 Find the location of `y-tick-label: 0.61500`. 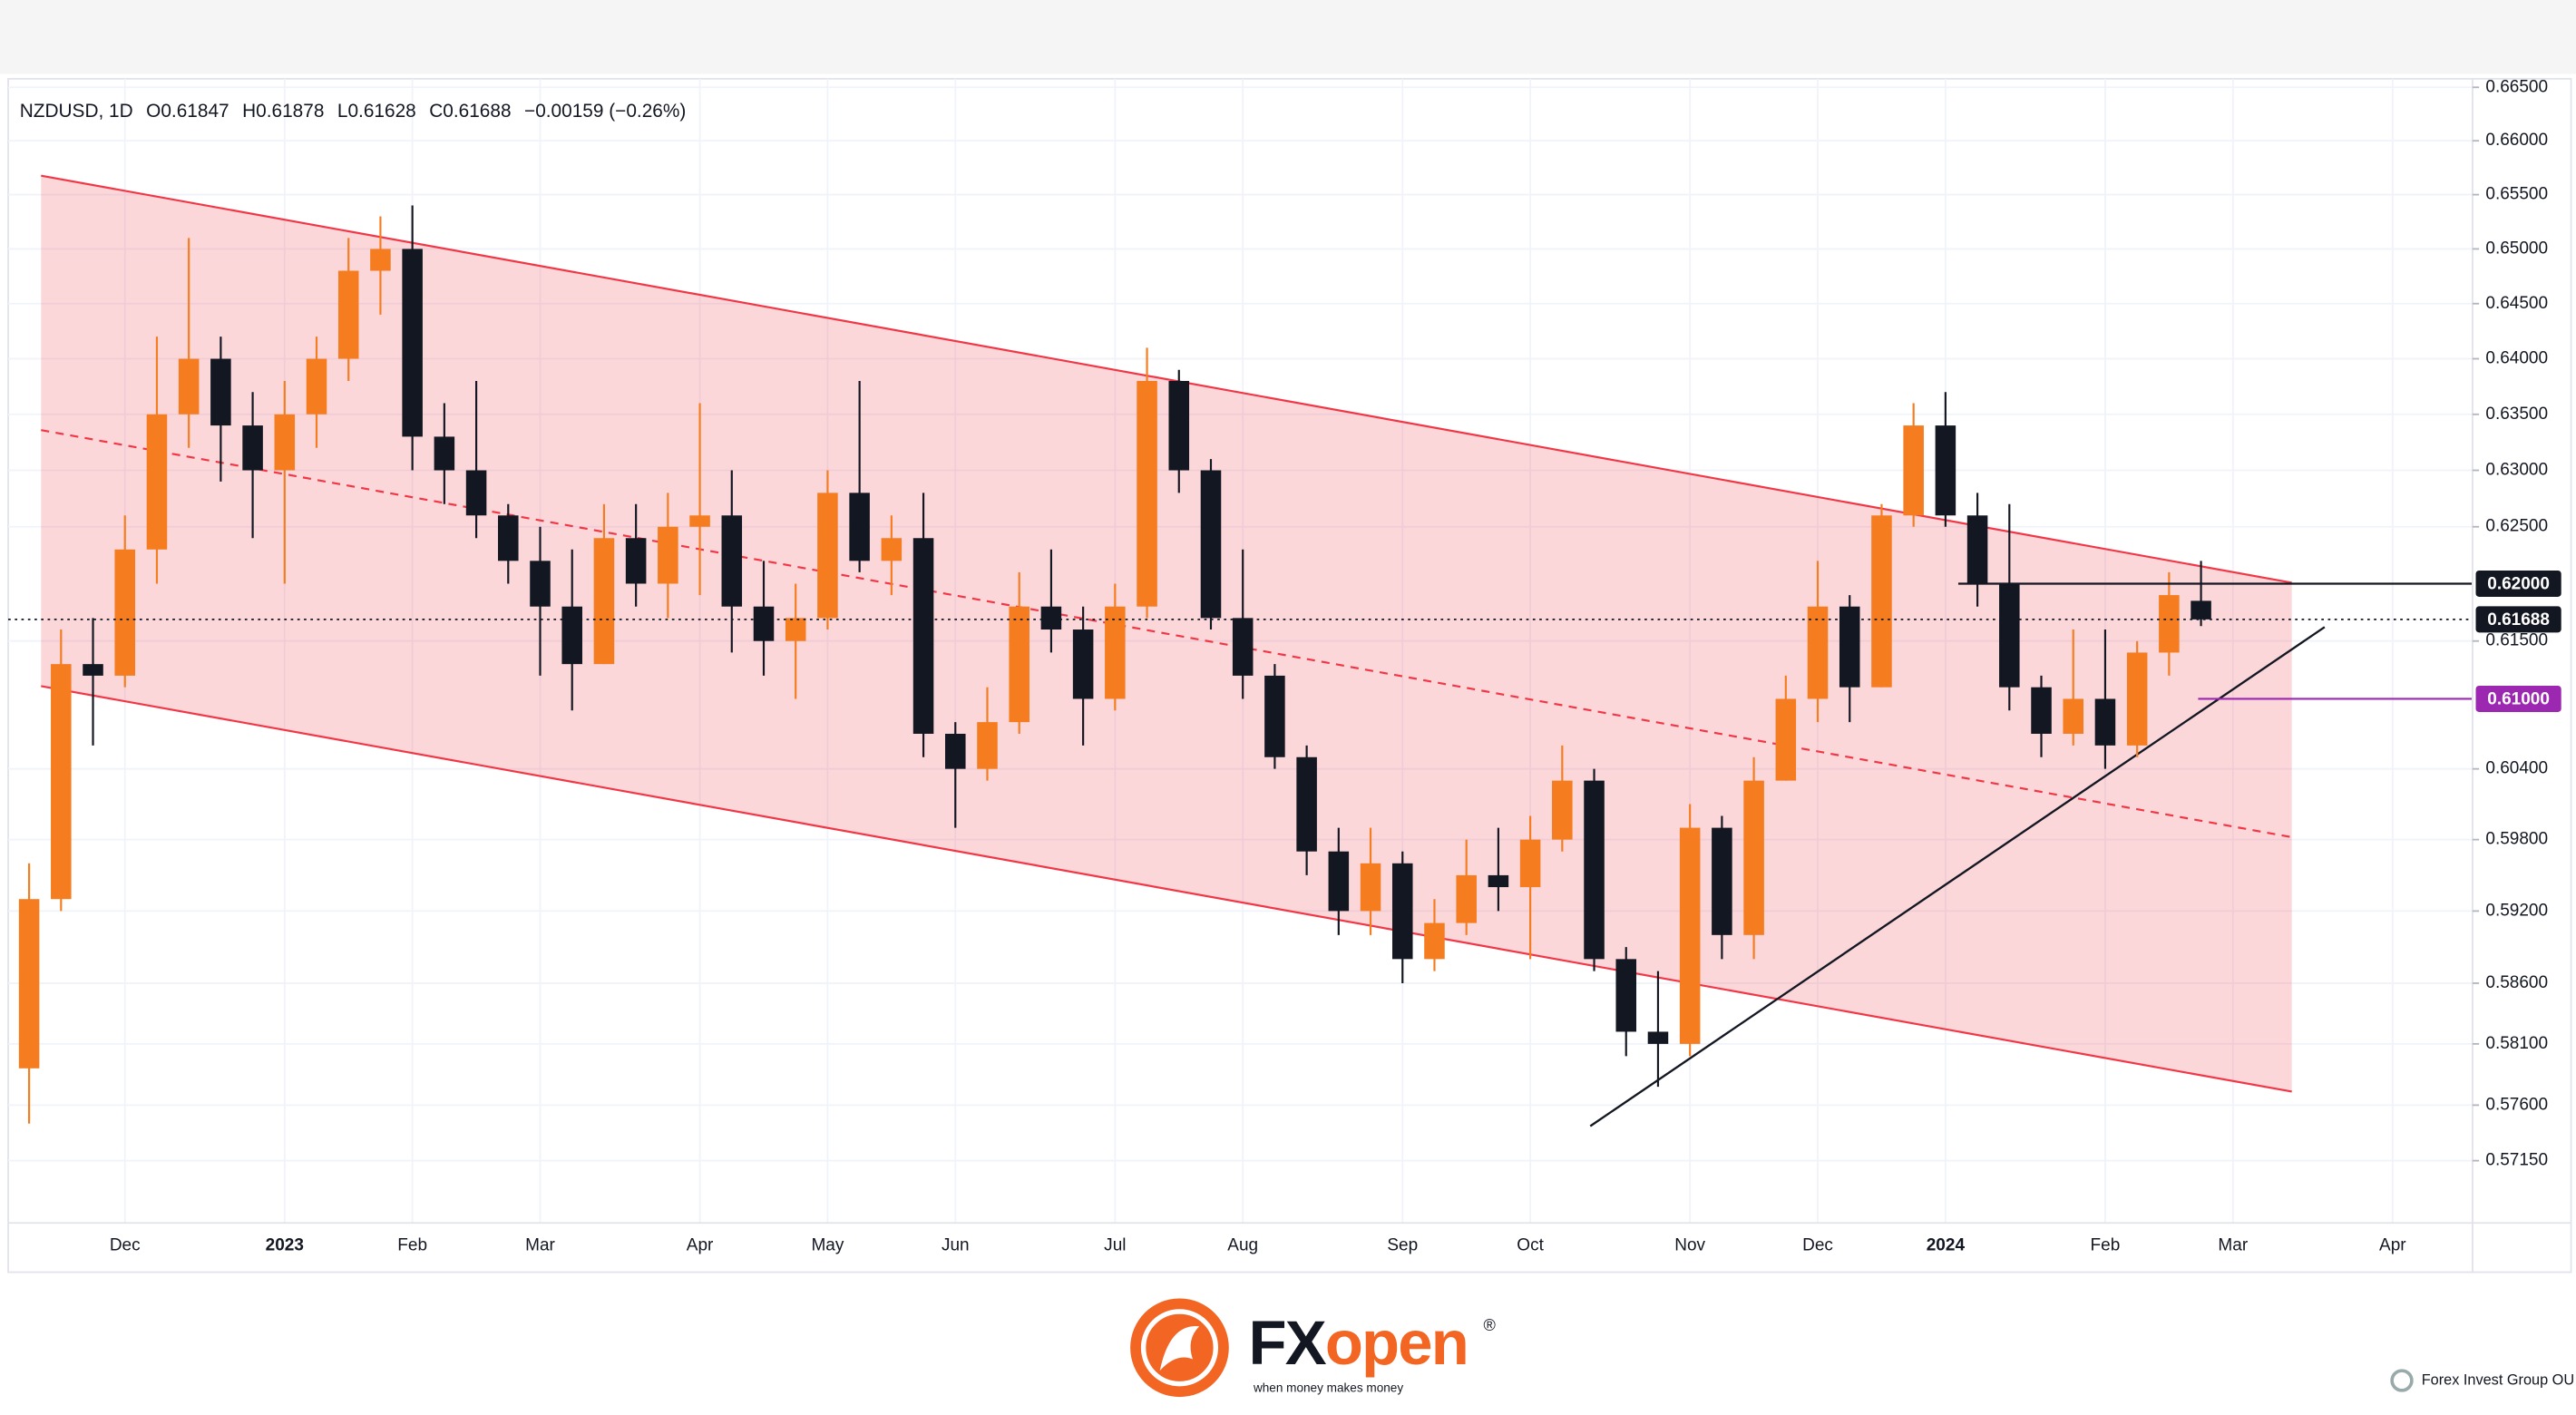

y-tick-label: 0.61500 is located at coordinates (2516, 640).